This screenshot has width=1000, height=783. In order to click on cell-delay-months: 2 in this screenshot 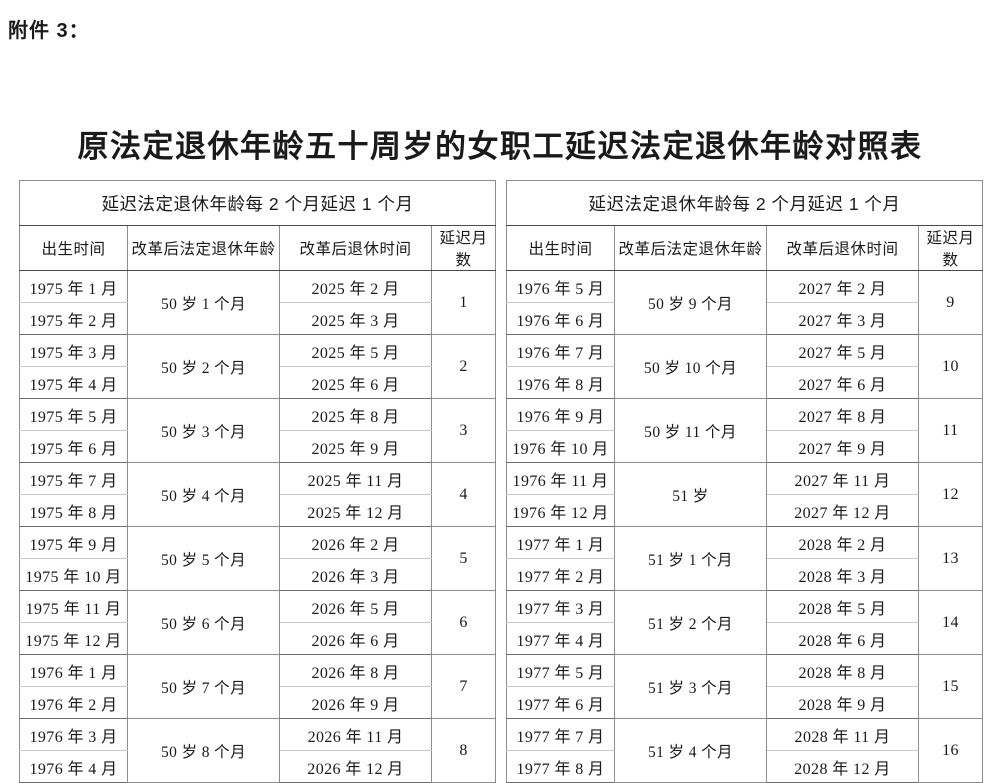, I will do `click(463, 366)`.